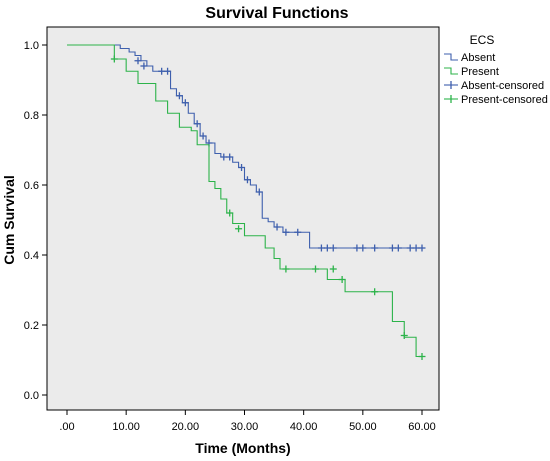 Image resolution: width=550 pixels, height=461 pixels. I want to click on x-axis-title: Time (Months), so click(242, 448).